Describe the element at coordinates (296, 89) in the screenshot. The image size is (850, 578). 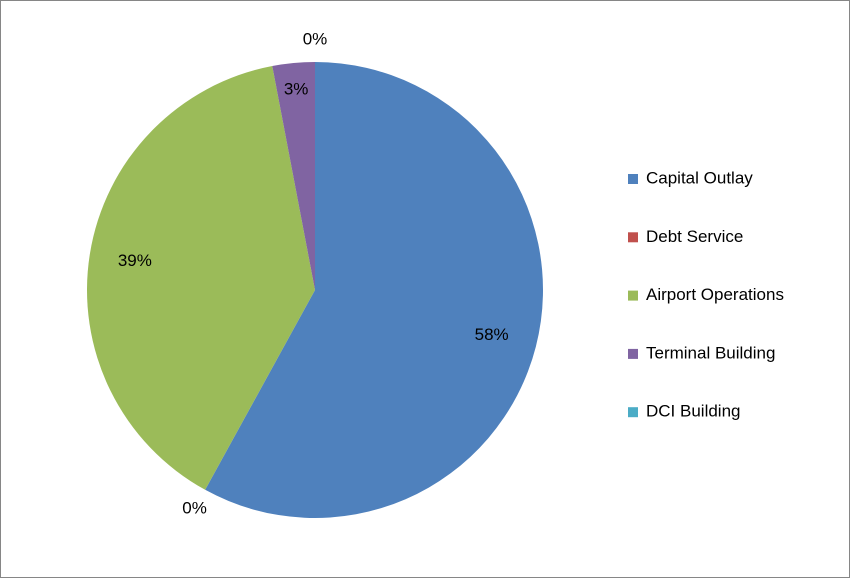
I see `data-label: 3%` at that location.